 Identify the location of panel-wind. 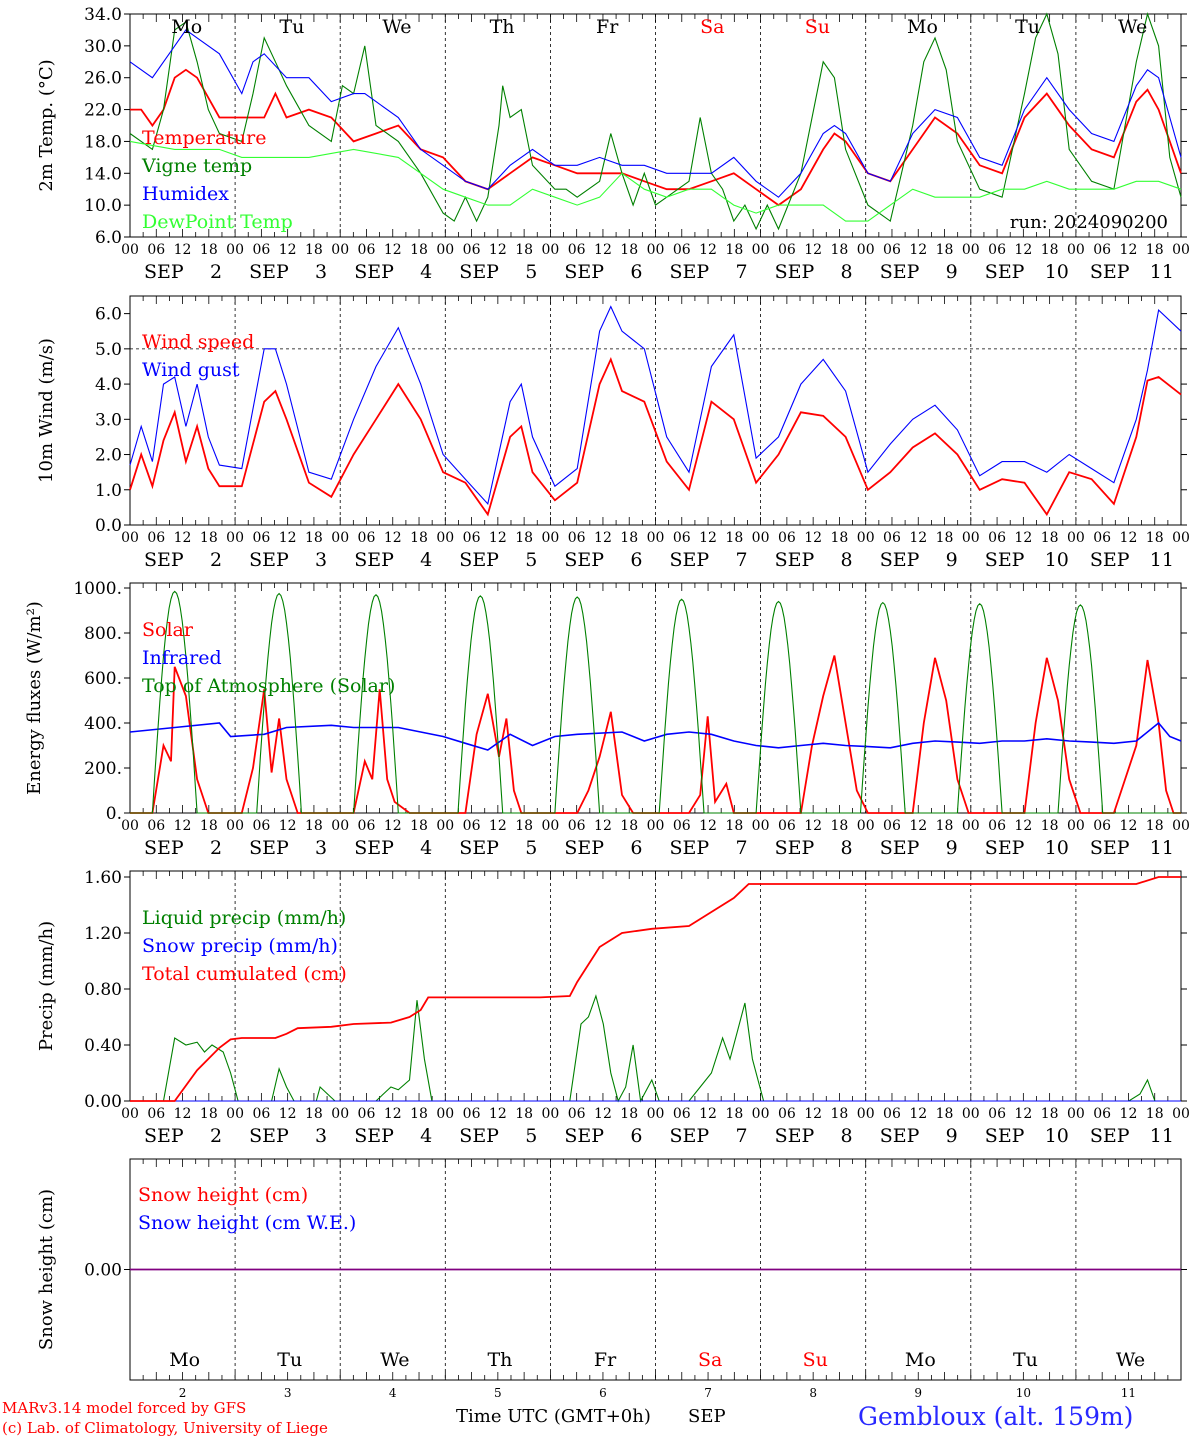
(655, 410).